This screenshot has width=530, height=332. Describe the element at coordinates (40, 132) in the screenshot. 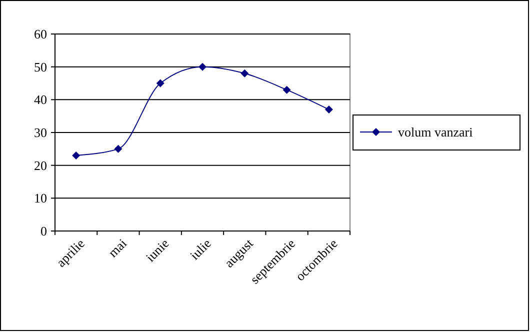

I see `y-tick-label: 30` at that location.